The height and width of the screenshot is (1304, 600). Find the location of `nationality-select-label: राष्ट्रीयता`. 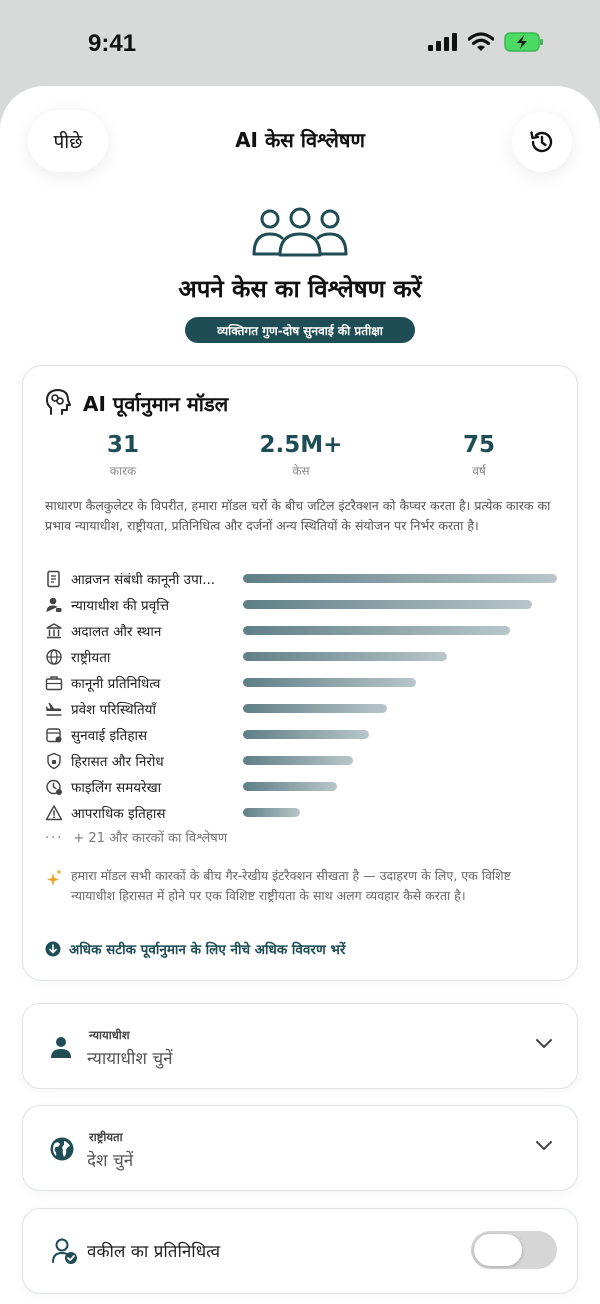

nationality-select-label: राष्ट्रीयता is located at coordinates (106, 1137).